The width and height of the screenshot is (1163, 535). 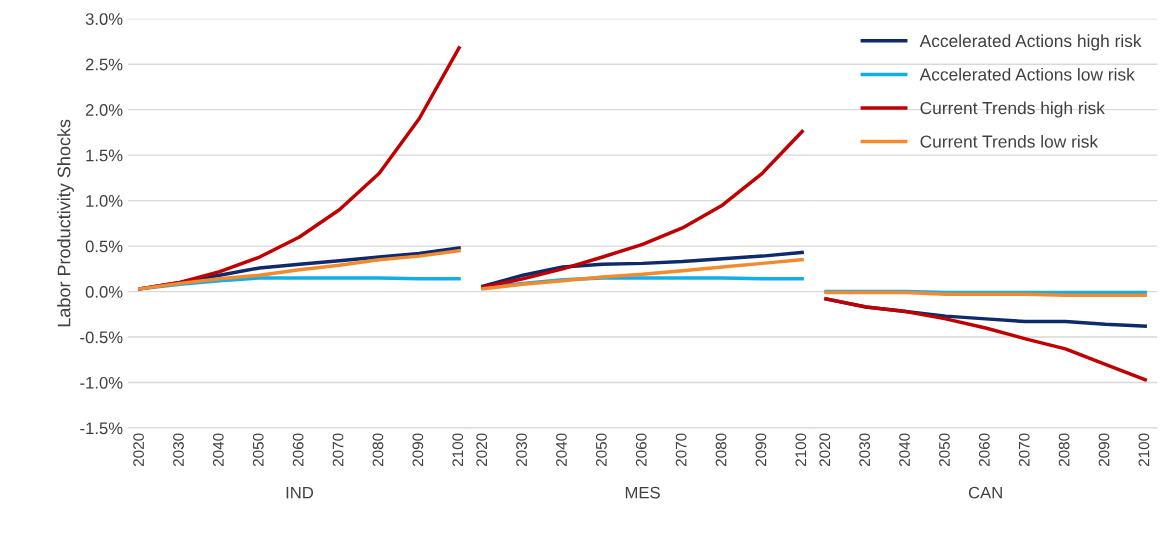 What do you see at coordinates (104, 110) in the screenshot?
I see `y-tick-label: 2.0%` at bounding box center [104, 110].